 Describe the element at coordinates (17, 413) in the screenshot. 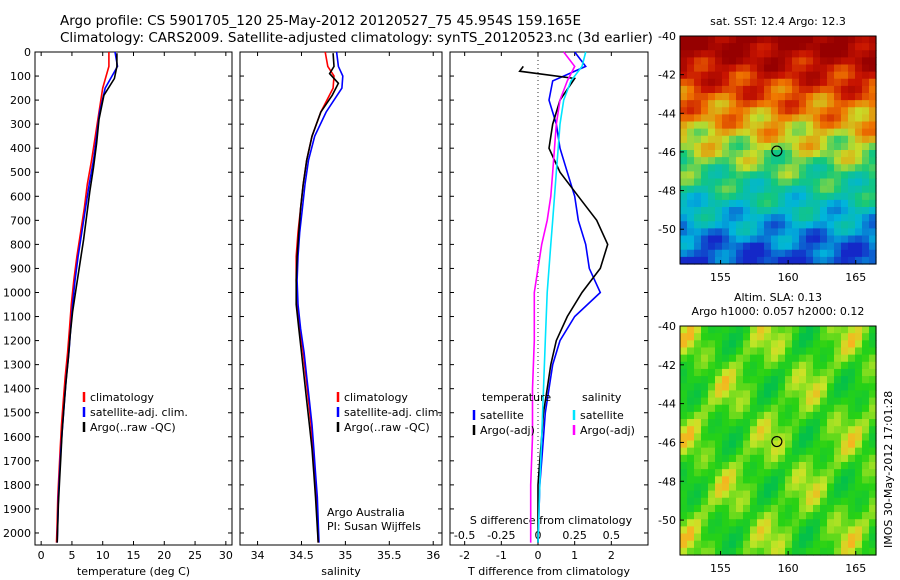

I see `y-tick-label: 1500` at that location.